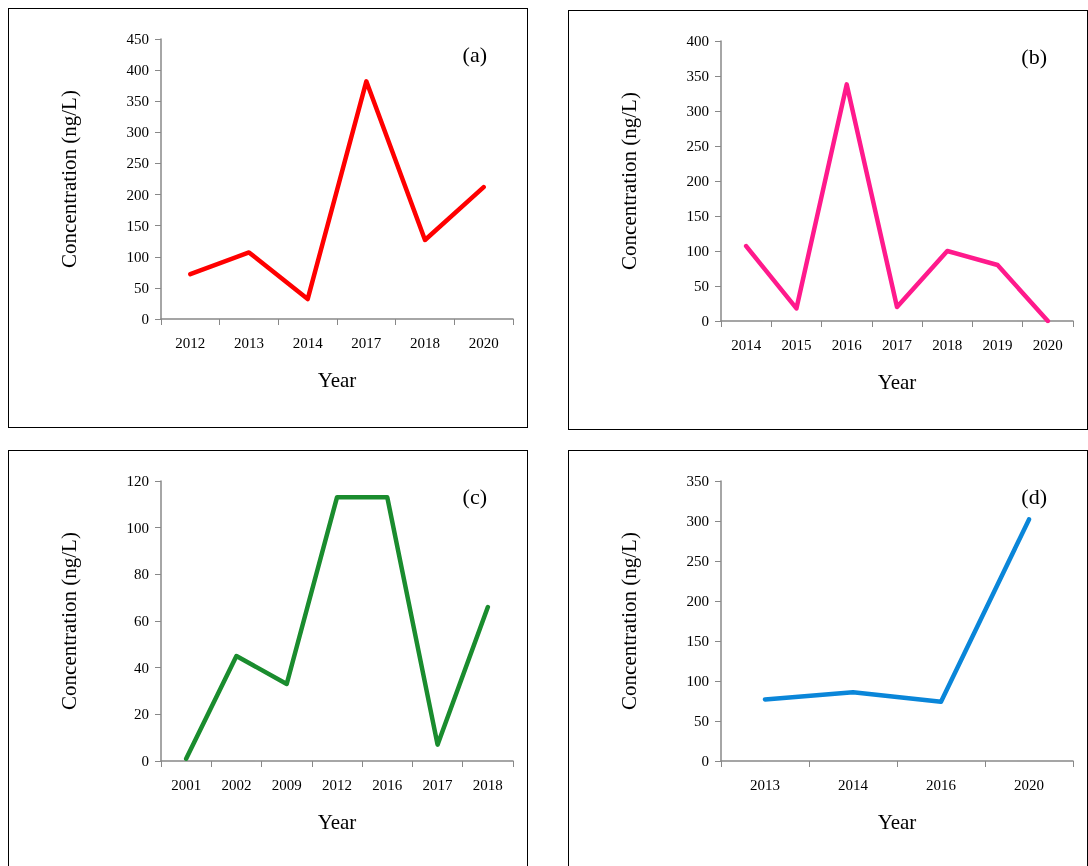 The width and height of the screenshot is (1088, 866). Describe the element at coordinates (1034, 496) in the screenshot. I see `annotation: (d)` at that location.